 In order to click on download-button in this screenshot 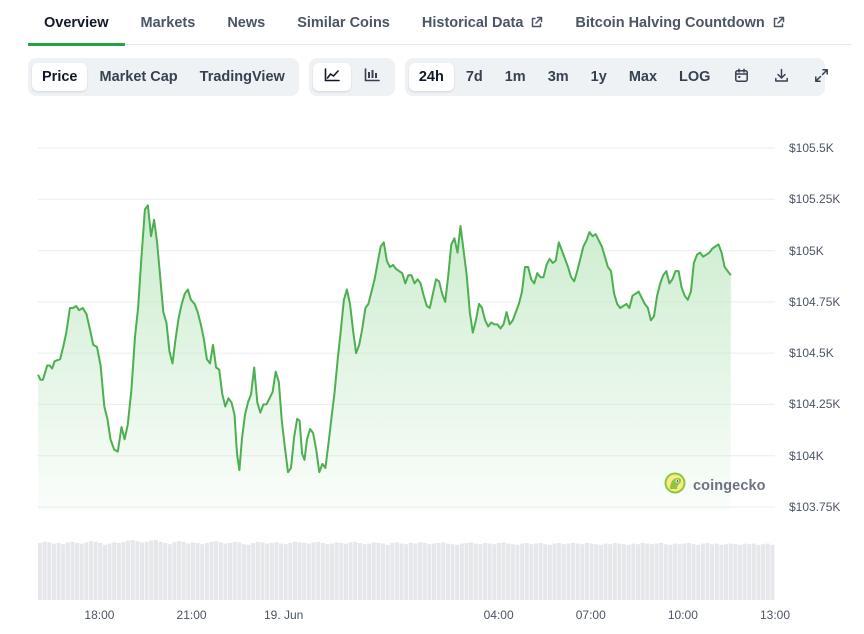, I will do `click(781, 77)`.